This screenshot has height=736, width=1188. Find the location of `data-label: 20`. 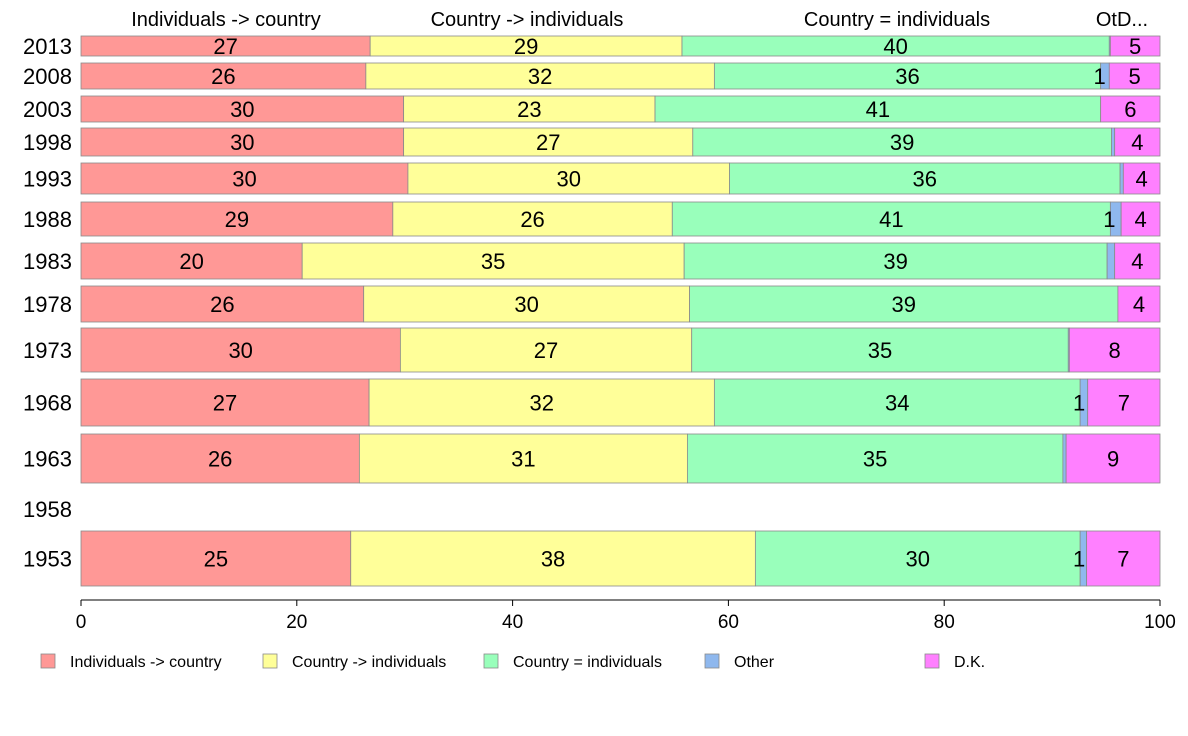

data-label: 20 is located at coordinates (191, 261).